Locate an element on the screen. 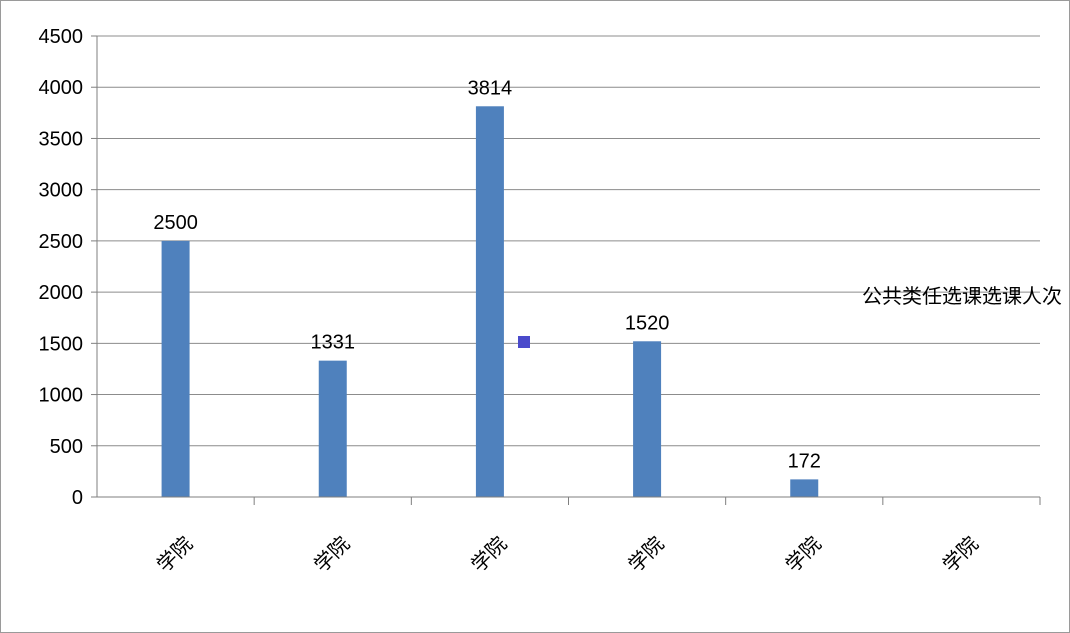  legend-swatch is located at coordinates (524, 342).